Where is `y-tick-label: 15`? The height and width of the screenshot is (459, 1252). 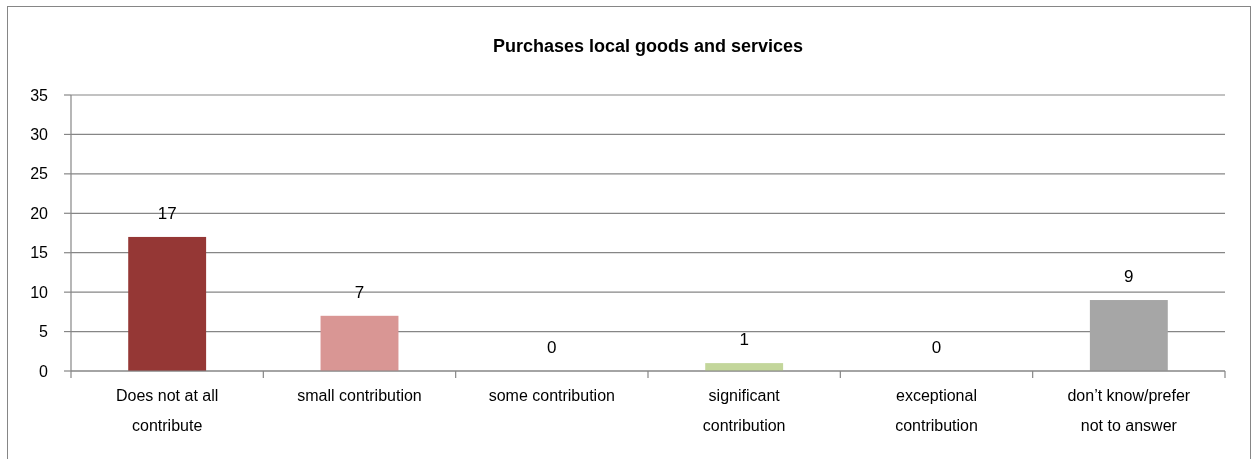 y-tick-label: 15 is located at coordinates (39, 253).